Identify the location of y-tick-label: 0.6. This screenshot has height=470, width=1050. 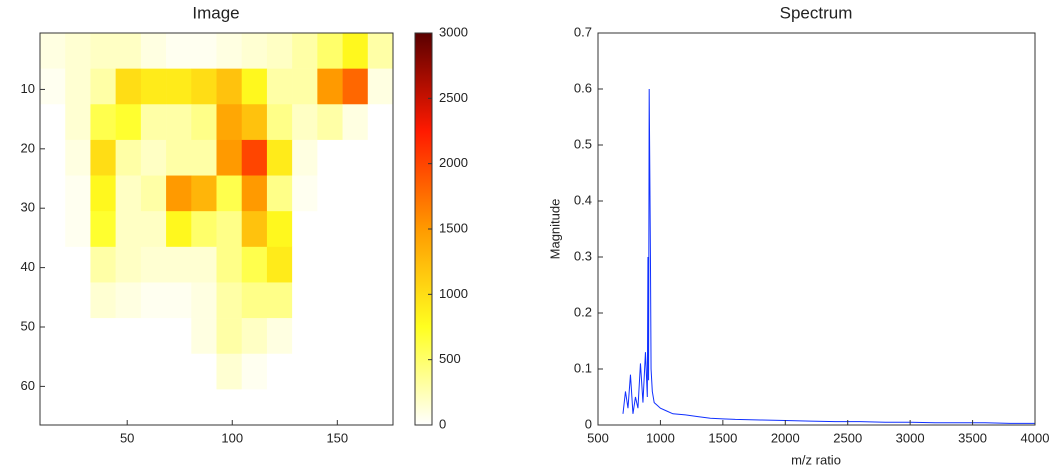
(583, 87).